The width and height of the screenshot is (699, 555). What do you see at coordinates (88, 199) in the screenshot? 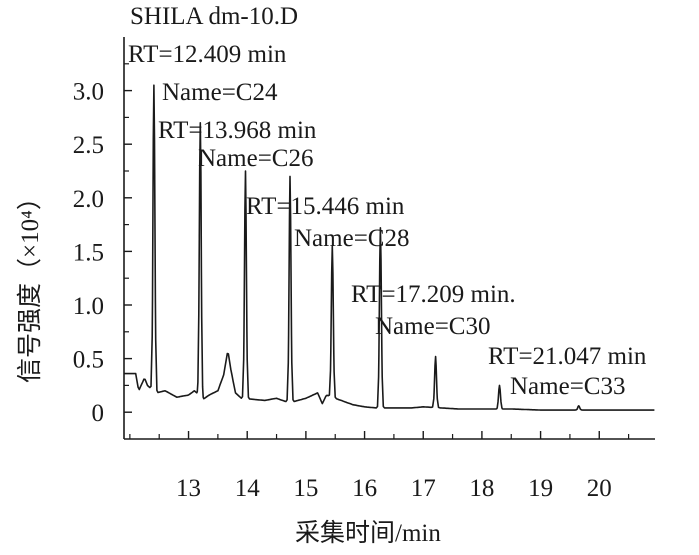
I see `y-tick-label: 2.0` at bounding box center [88, 199].